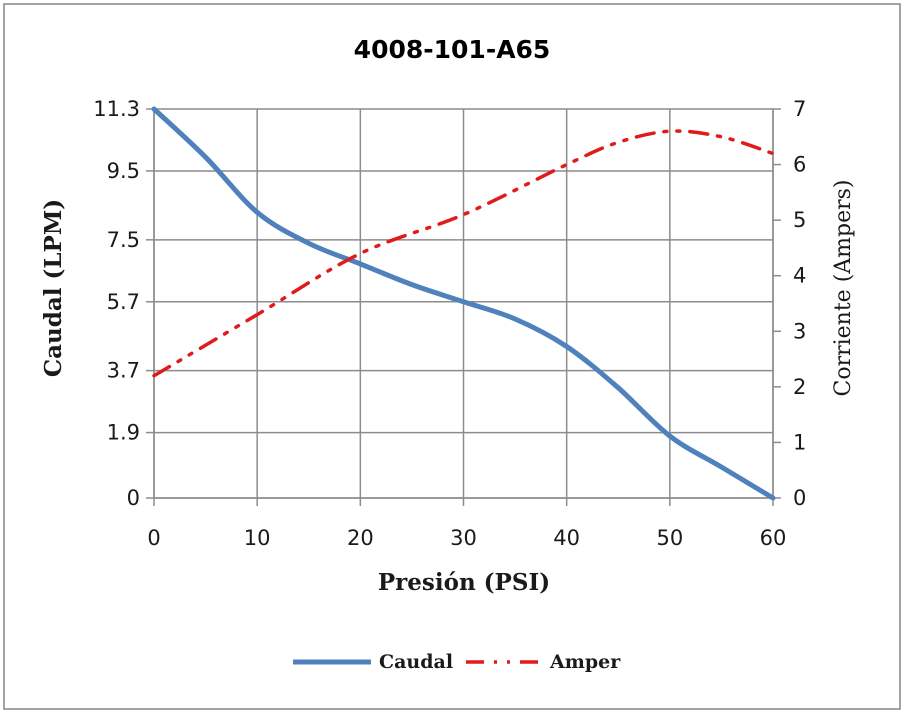 Image resolution: width=904 pixels, height=713 pixels. Describe the element at coordinates (457, 662) in the screenshot. I see `legend: Caudal Amper` at that location.